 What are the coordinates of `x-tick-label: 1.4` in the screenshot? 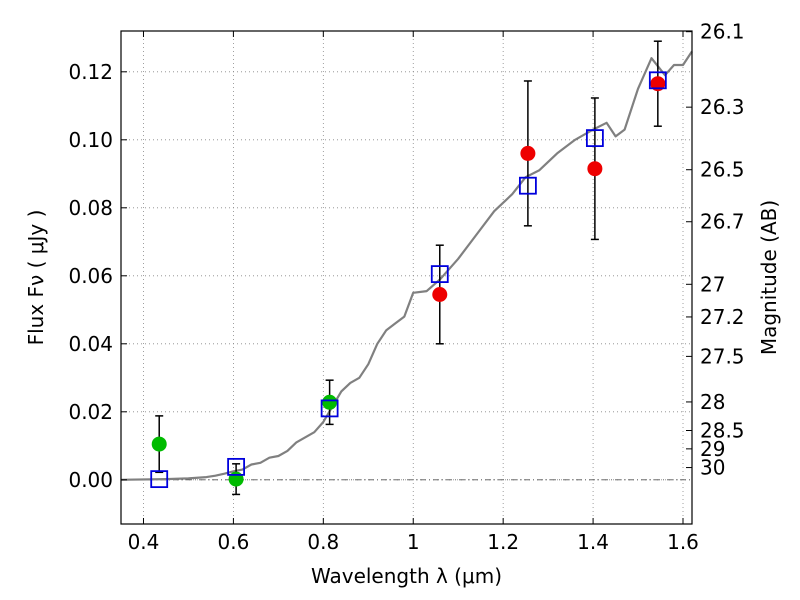 It's located at (593, 542).